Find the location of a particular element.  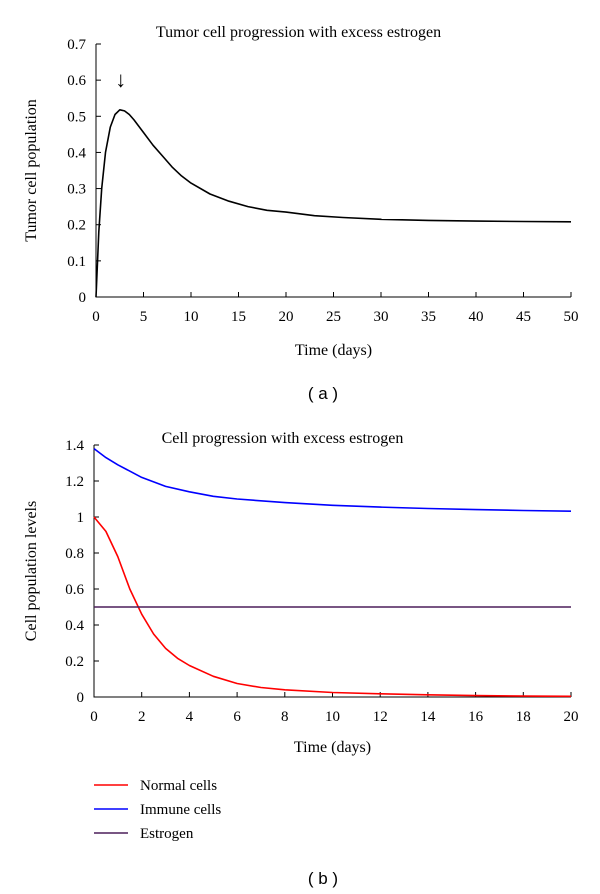

y-tick-label: 0.3 is located at coordinates (76, 190).